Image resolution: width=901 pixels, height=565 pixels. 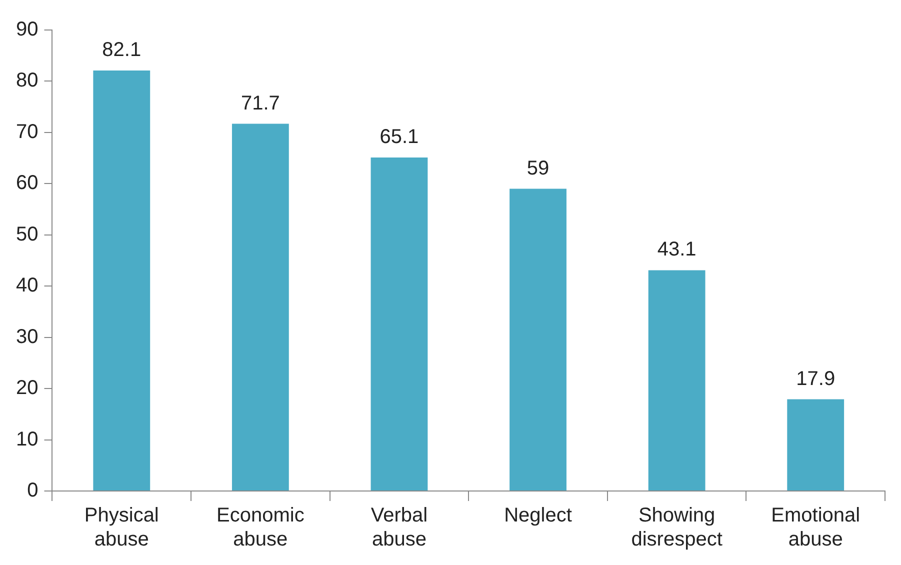 I want to click on y-tick-label: 90, so click(x=27, y=29).